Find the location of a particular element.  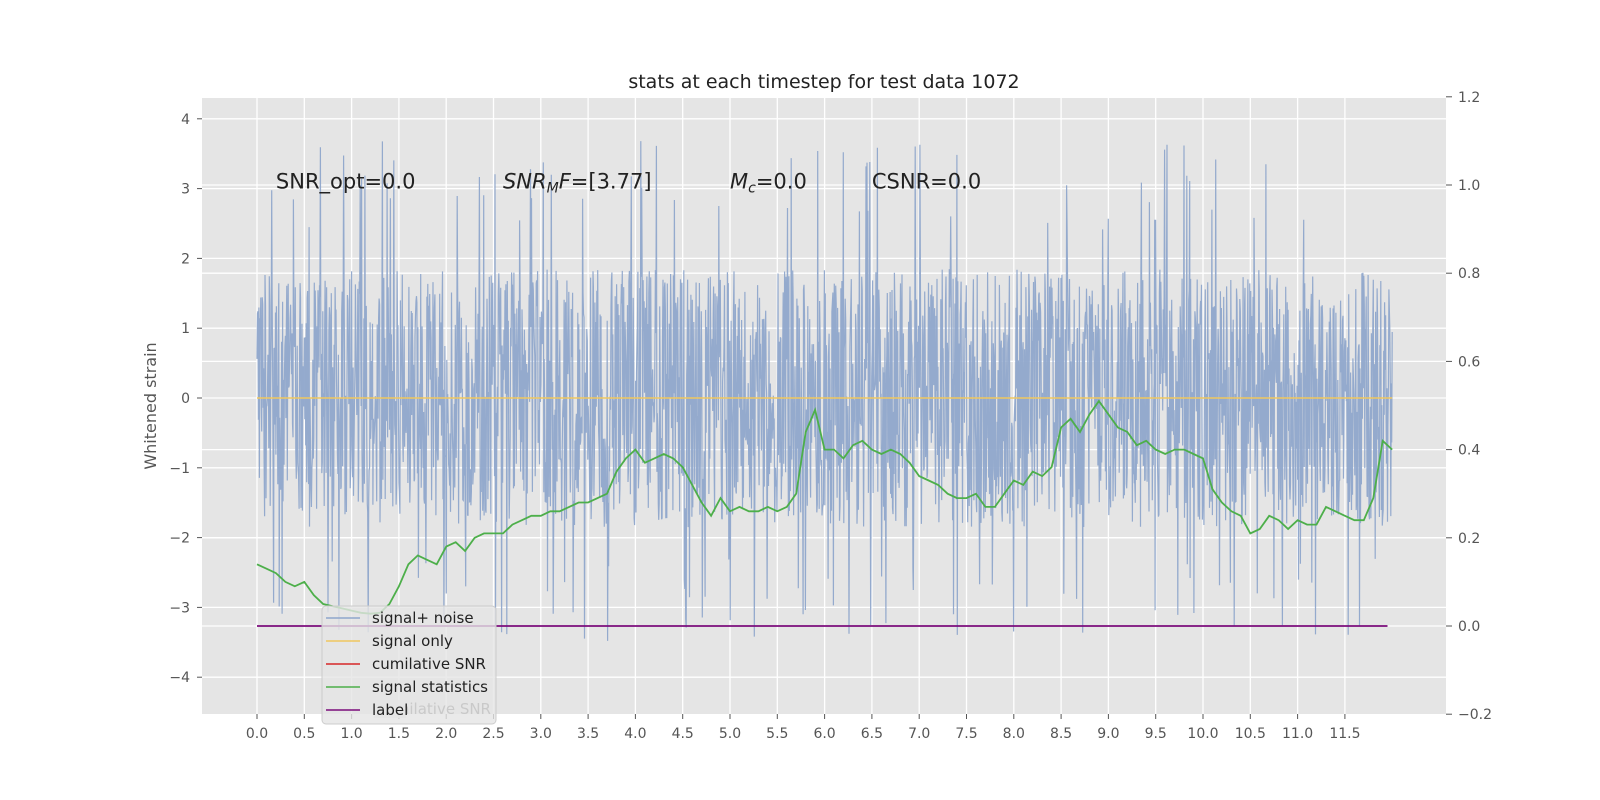

annotation-1: SNRMF=[3.77] is located at coordinates (577, 183).